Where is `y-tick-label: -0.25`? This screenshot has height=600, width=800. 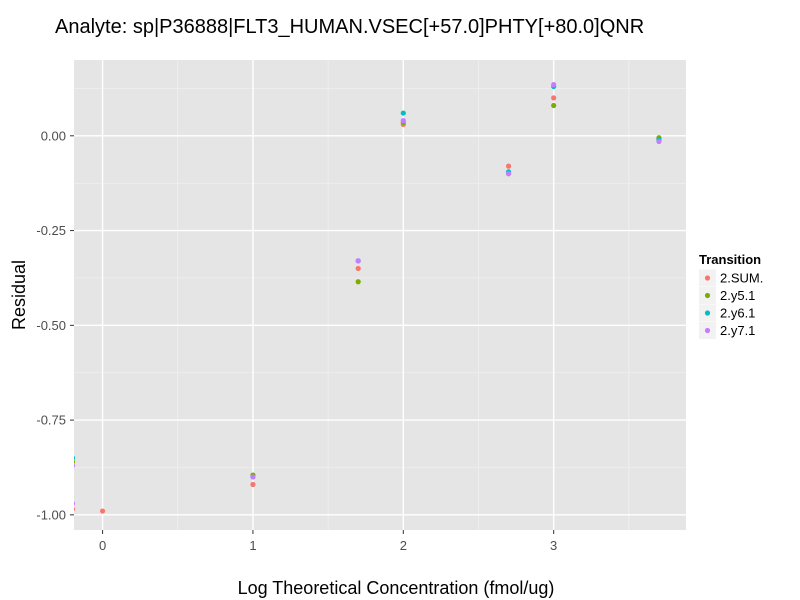
y-tick-label: -0.25 is located at coordinates (51, 230).